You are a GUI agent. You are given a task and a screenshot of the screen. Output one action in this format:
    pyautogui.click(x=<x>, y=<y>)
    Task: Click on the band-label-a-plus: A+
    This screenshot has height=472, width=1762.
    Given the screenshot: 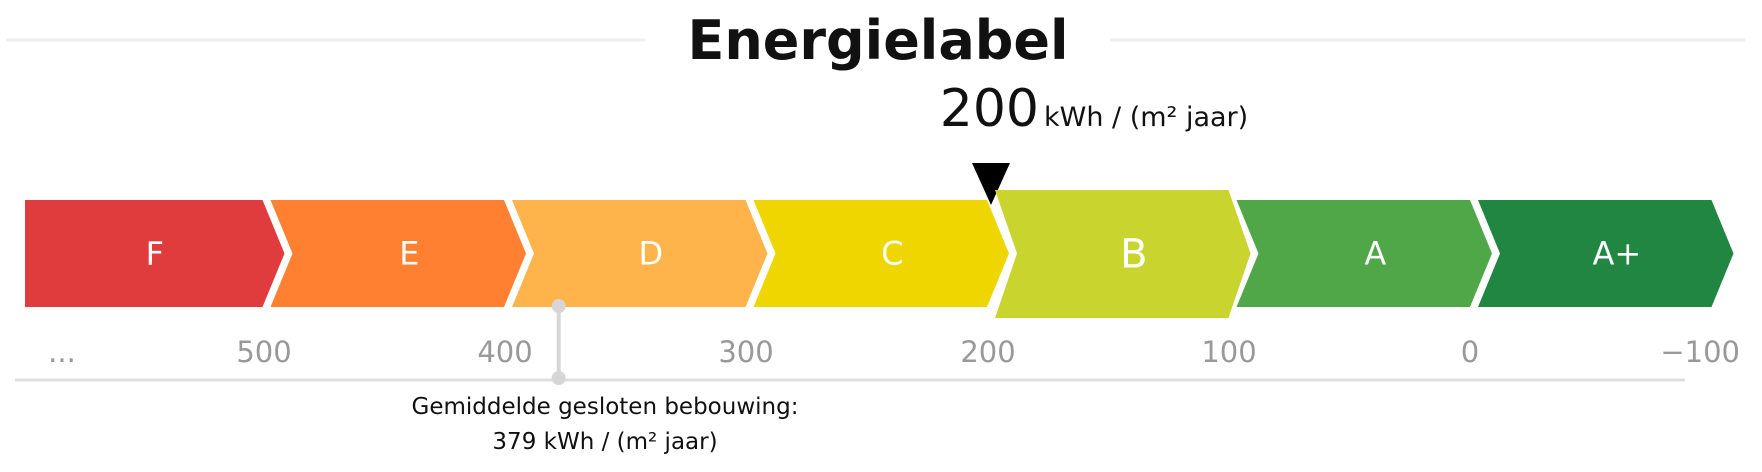 What is the action you would take?
    pyautogui.click(x=1616, y=254)
    